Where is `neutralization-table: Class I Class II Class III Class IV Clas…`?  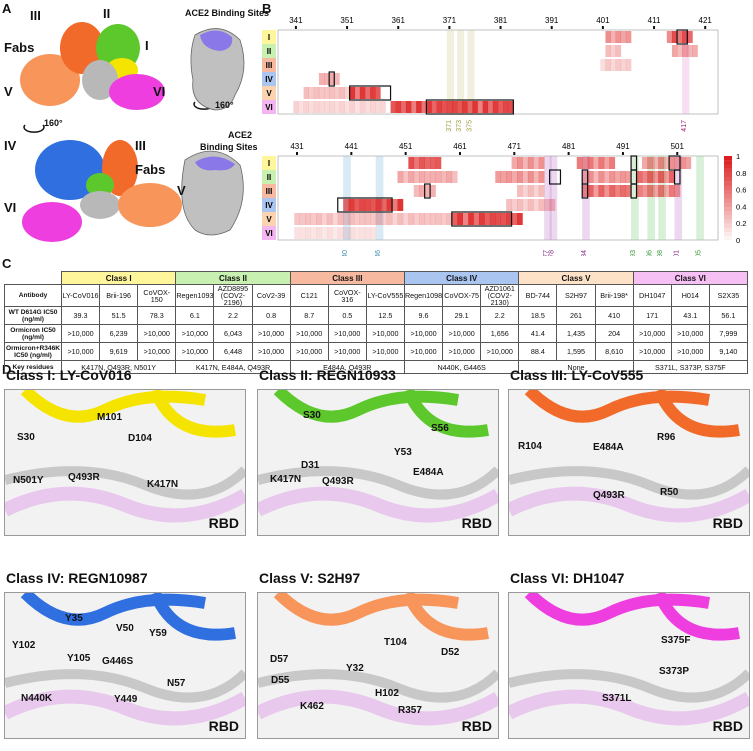 neutralization-table: Class I Class II Class III Class IV Clas… is located at coordinates (376, 322).